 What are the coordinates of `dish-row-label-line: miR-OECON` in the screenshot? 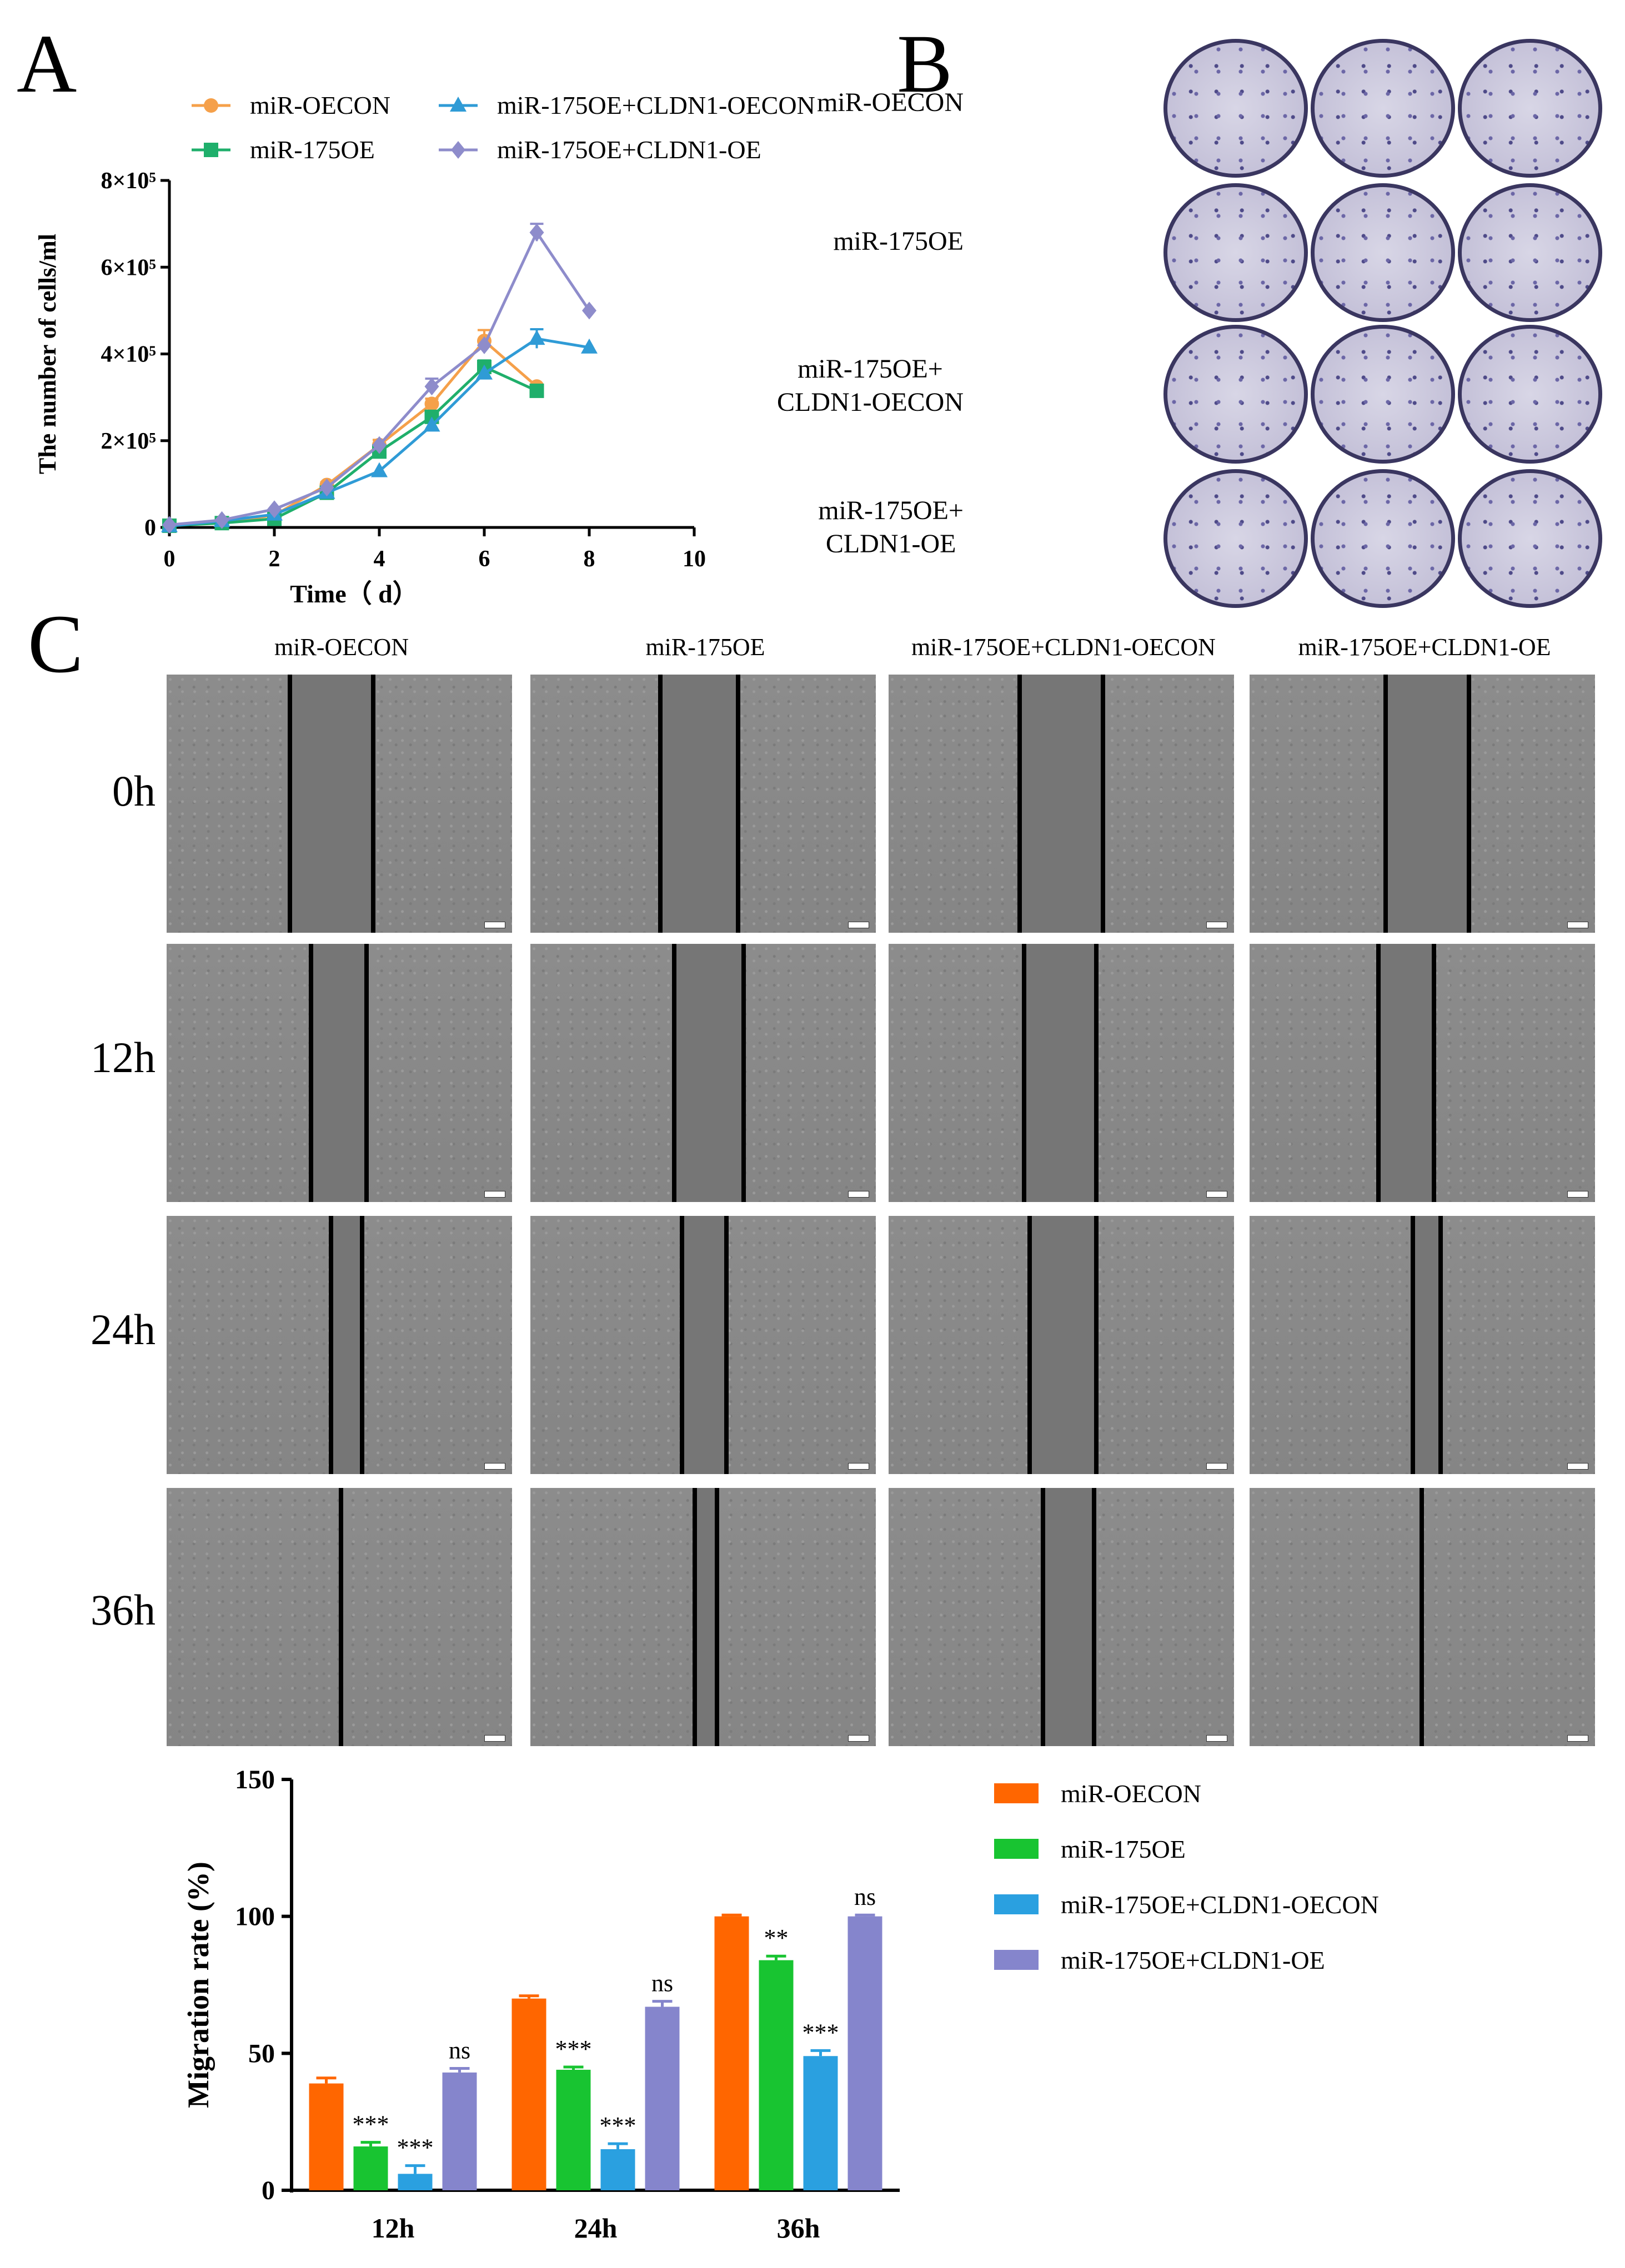 It's located at (890, 102).